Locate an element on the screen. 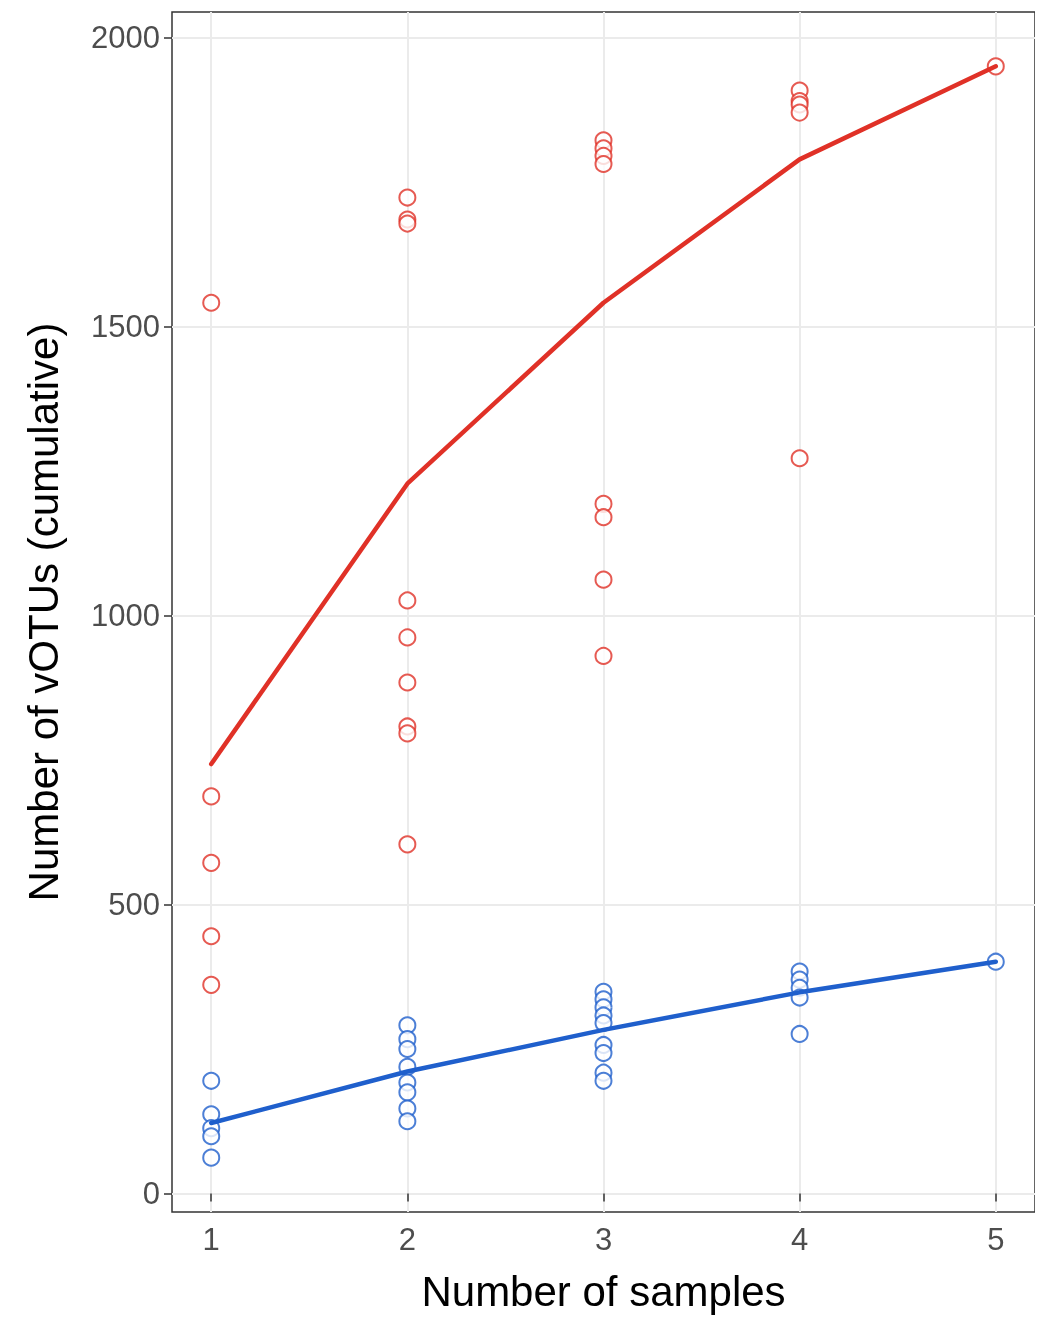 The image size is (1043, 1325). y-tick-label: 1500 is located at coordinates (125, 326).